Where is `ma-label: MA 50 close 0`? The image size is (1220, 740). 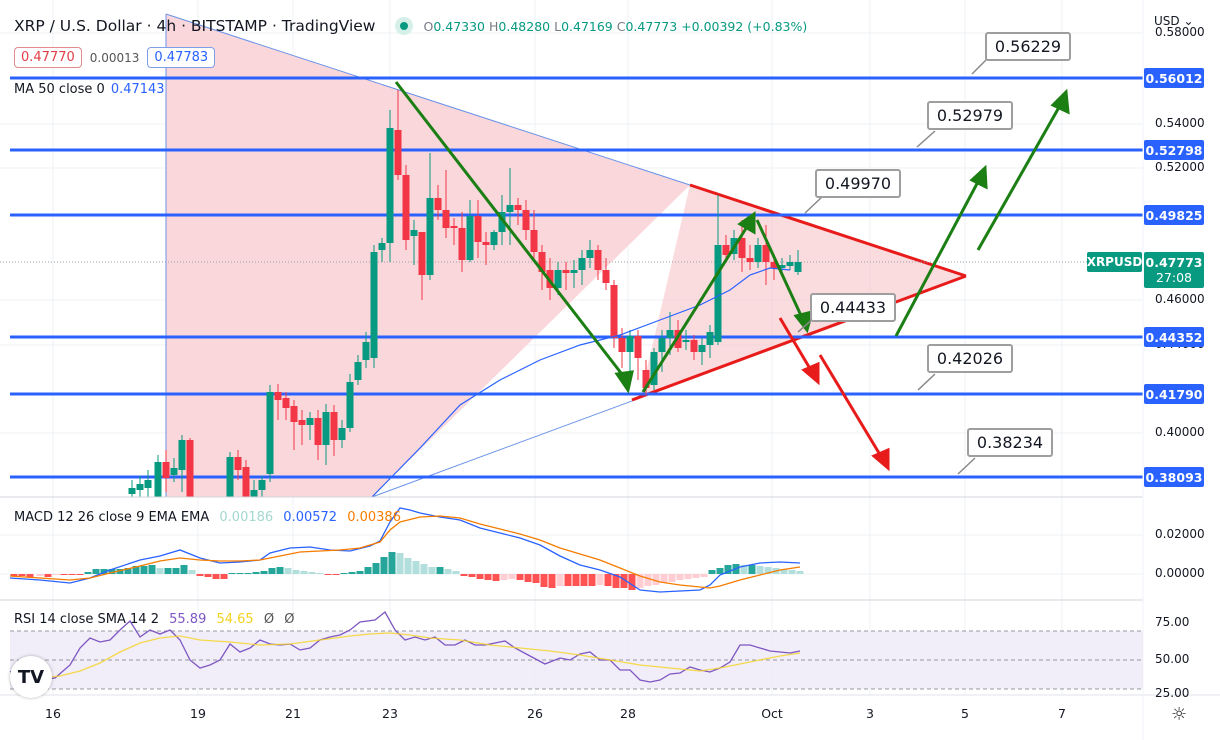
ma-label: MA 50 close 0 is located at coordinates (59, 89).